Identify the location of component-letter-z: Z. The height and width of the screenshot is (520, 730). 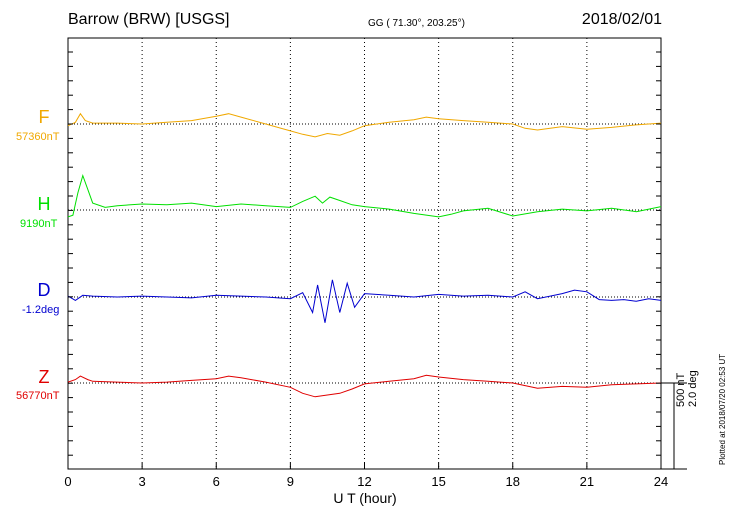
(44, 377).